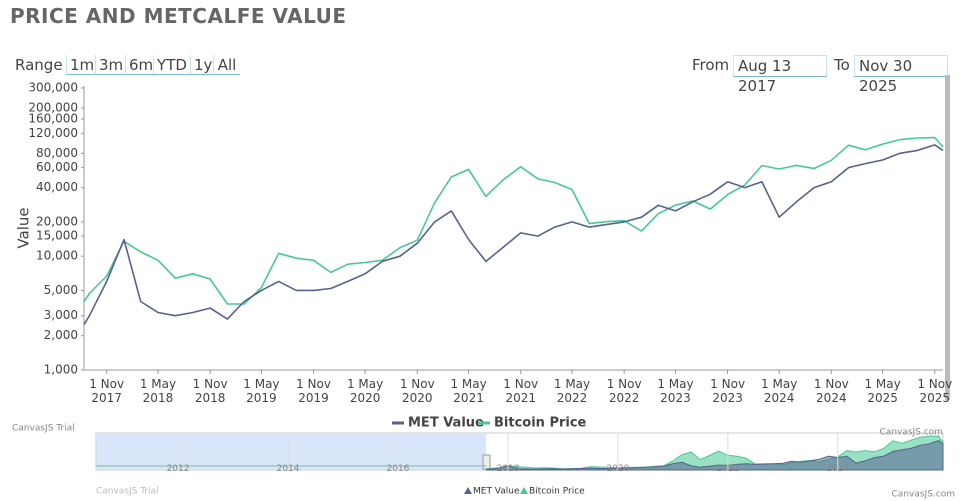 Image resolution: width=960 pixels, height=501 pixels. What do you see at coordinates (417, 391) in the screenshot?
I see `x-tick-label: 1 Nov 2020` at bounding box center [417, 391].